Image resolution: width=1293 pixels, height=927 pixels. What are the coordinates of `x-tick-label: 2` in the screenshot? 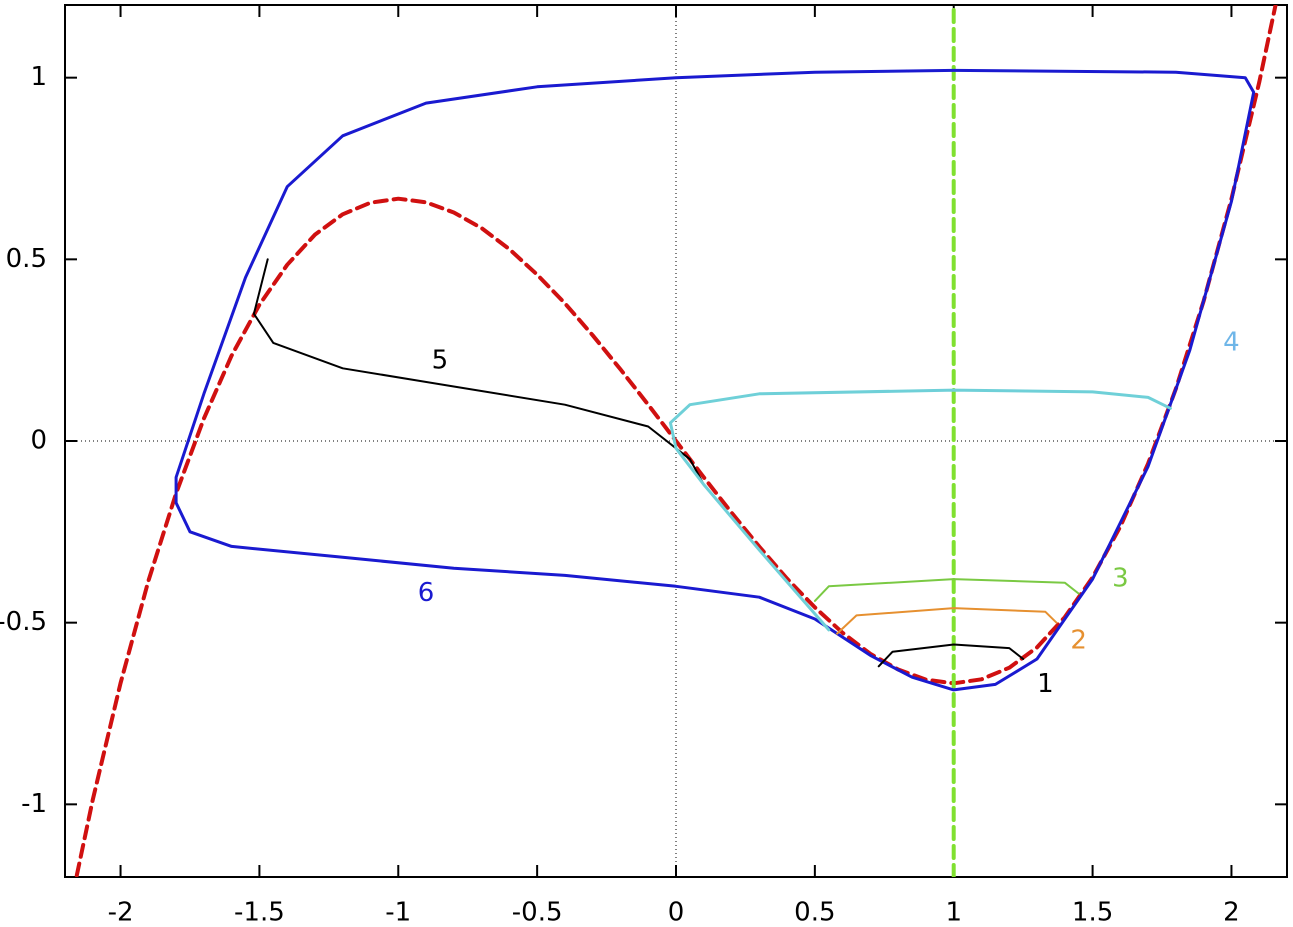 It's located at (1231, 912).